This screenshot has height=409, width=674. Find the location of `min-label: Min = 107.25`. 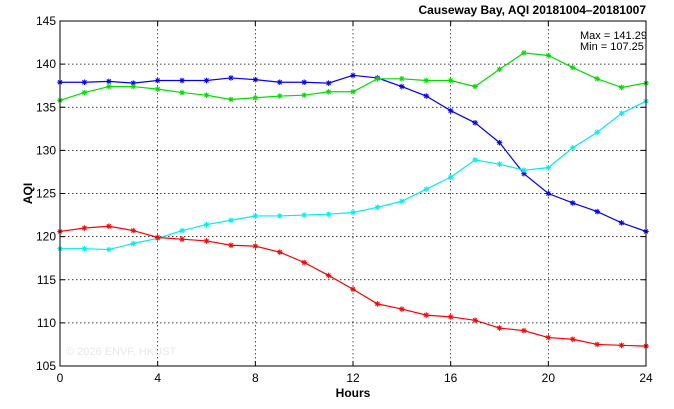

min-label: Min = 107.25 is located at coordinates (612, 47).